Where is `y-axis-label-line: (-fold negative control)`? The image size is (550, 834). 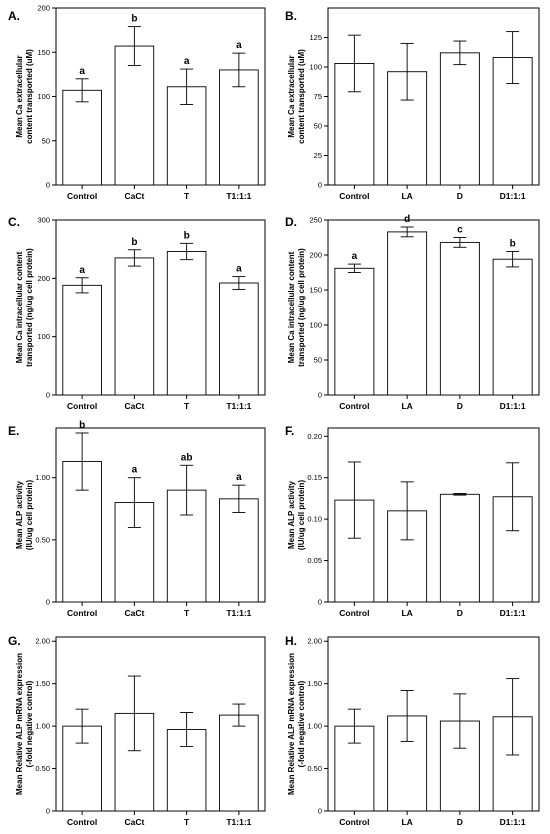 y-axis-label-line: (-fold negative control) is located at coordinates (301, 723).